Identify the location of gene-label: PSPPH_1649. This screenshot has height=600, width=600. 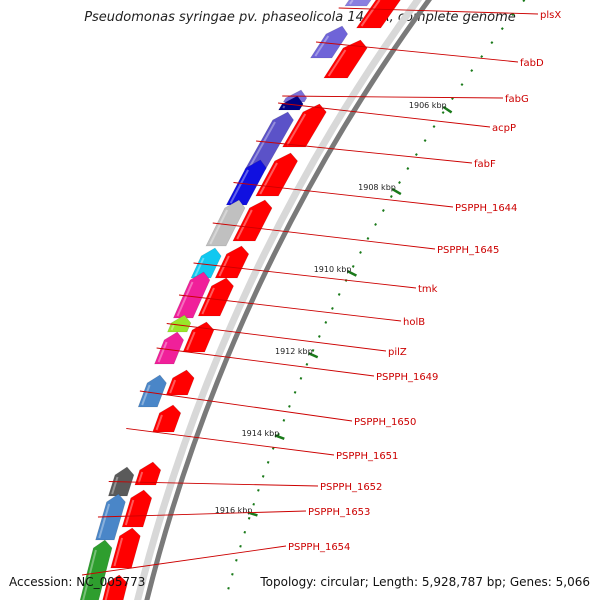
(407, 377).